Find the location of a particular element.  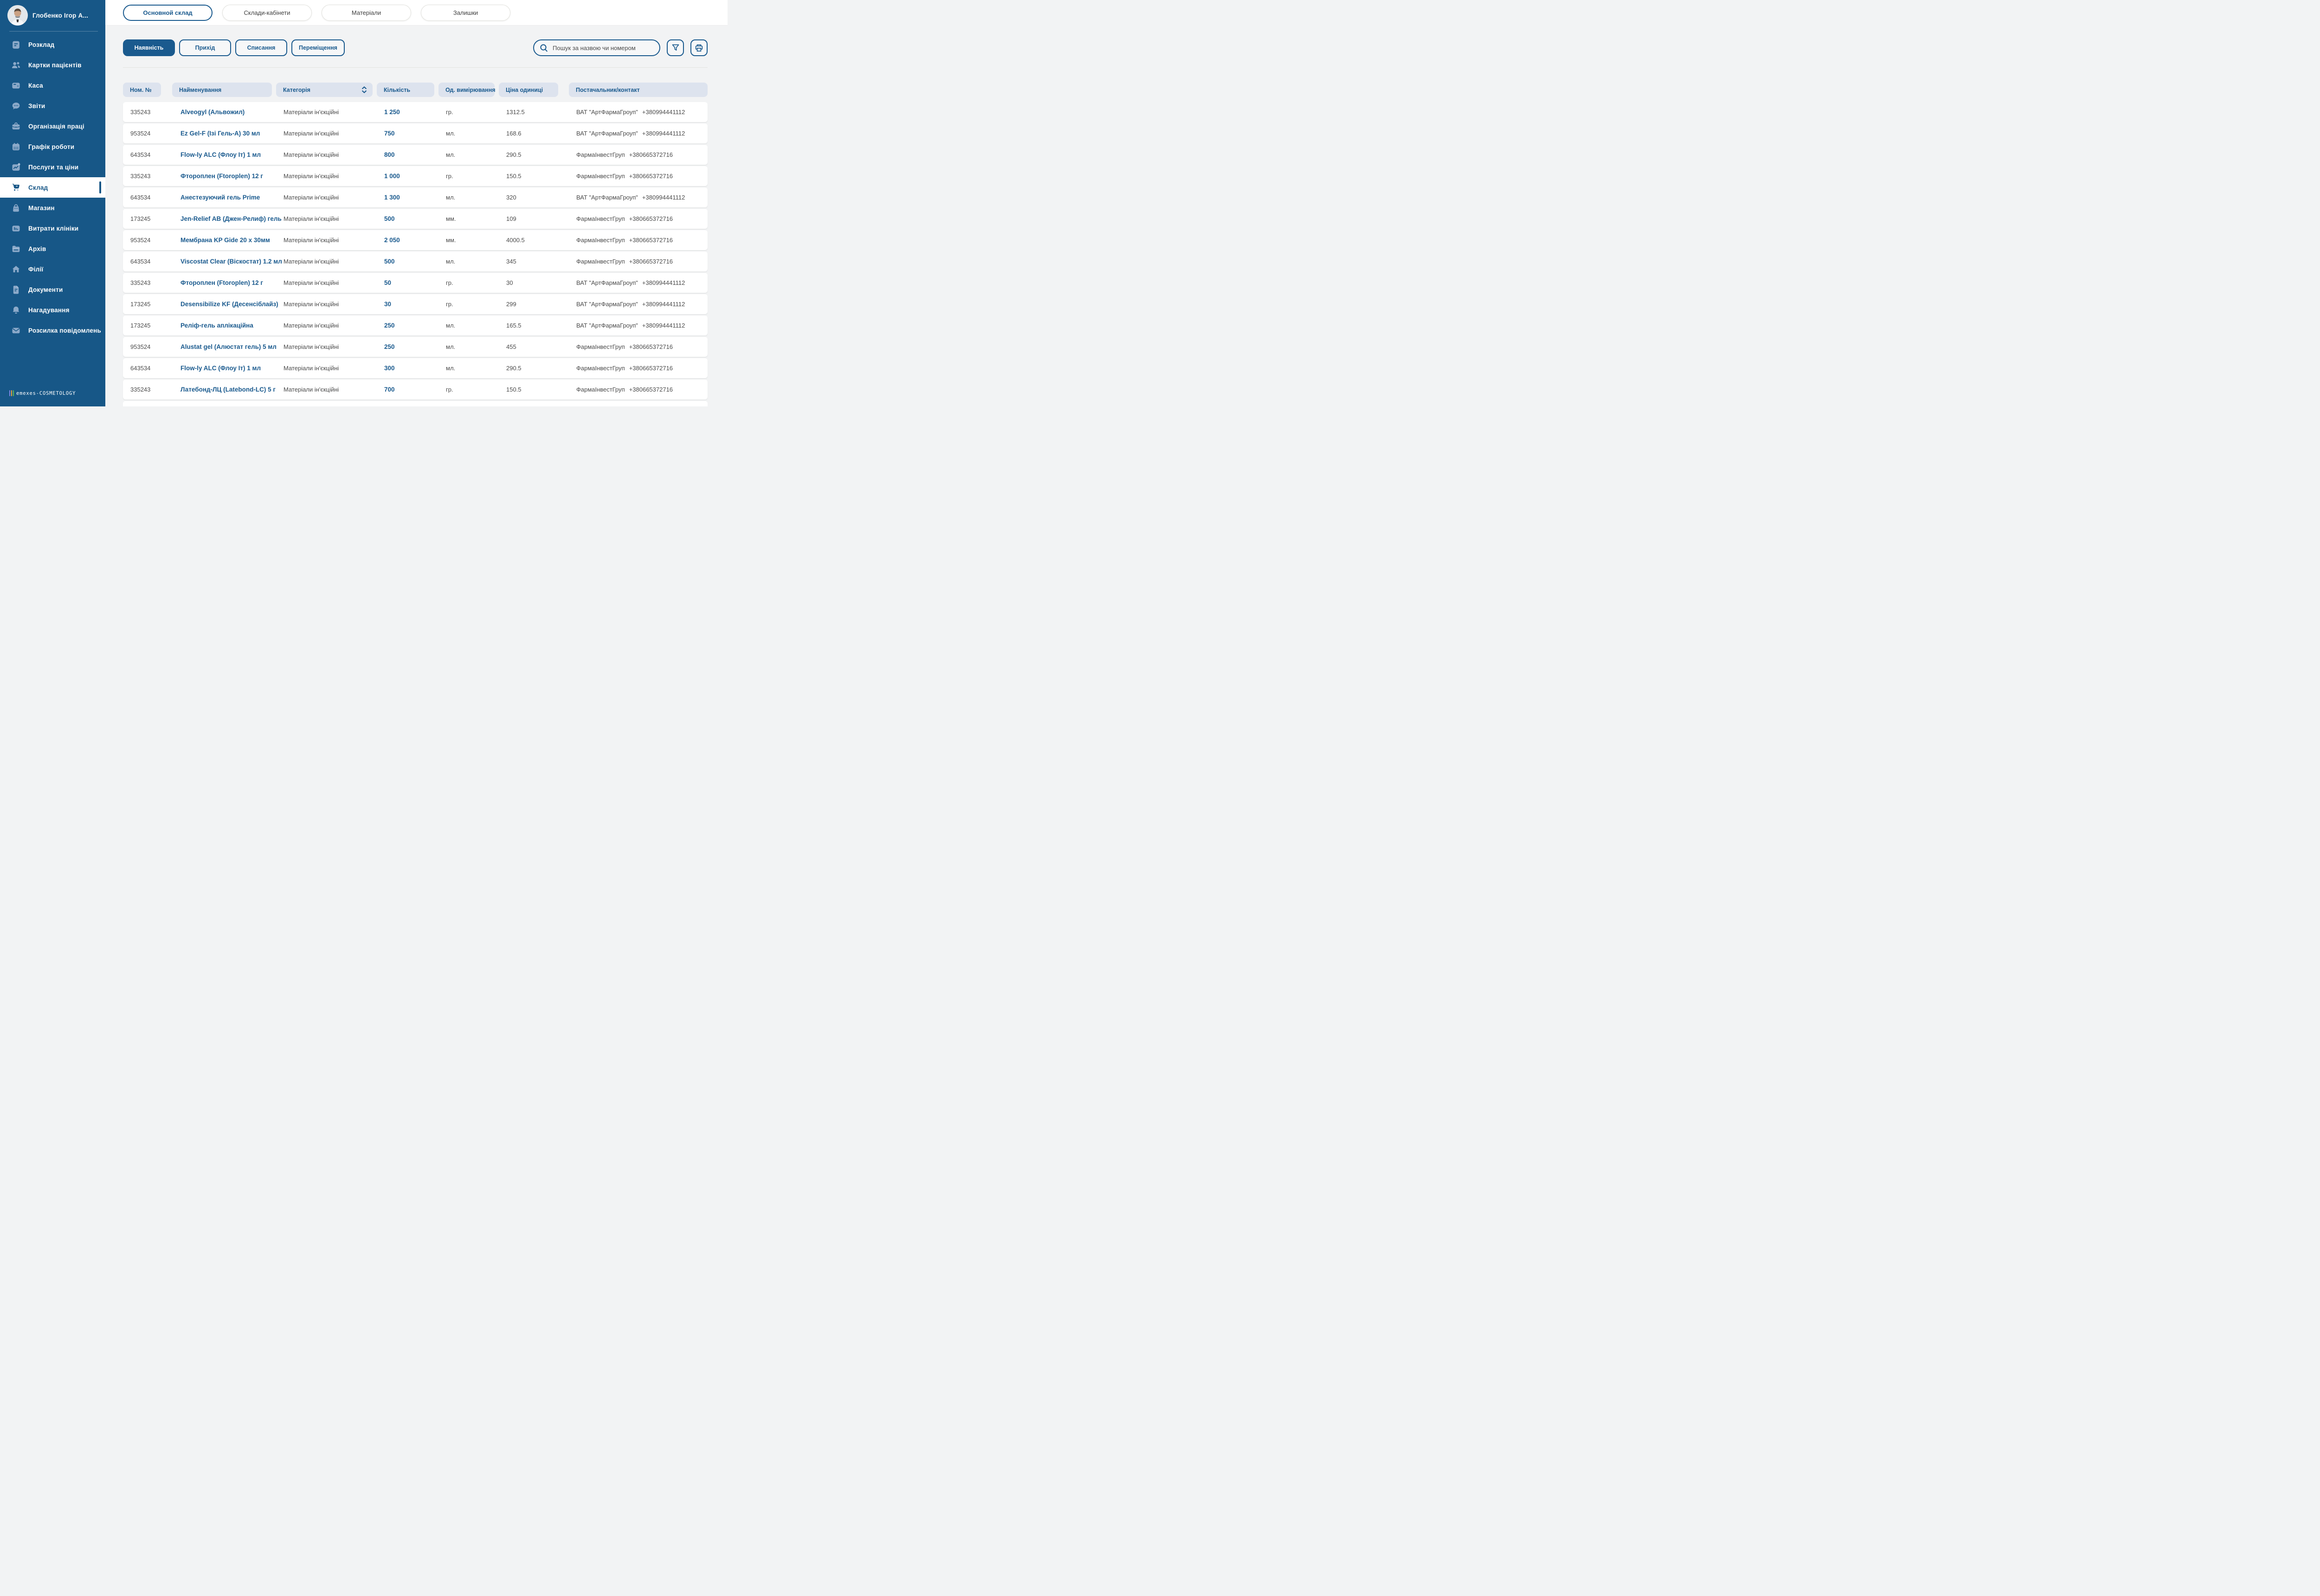

sidebar-item-label: Нагадування is located at coordinates (49, 310).